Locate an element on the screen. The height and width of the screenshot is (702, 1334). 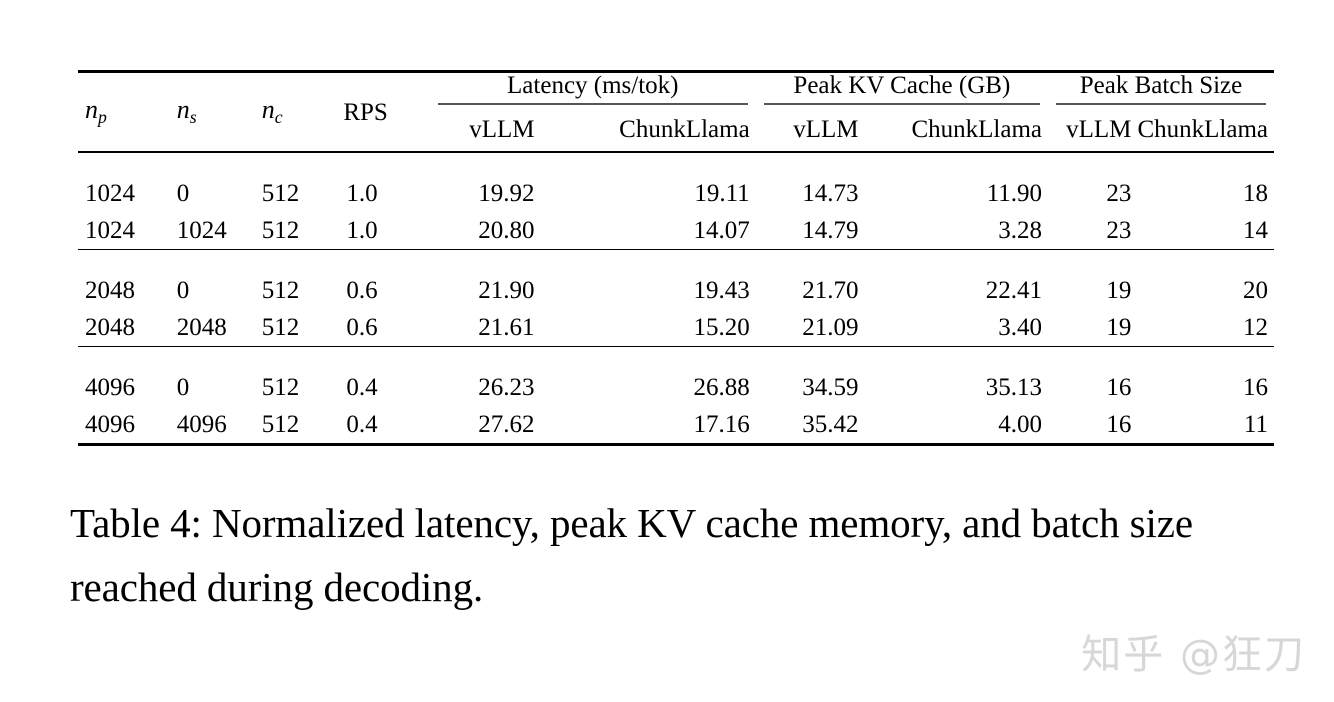
cmidrule-kv-cache is located at coordinates (902, 104).